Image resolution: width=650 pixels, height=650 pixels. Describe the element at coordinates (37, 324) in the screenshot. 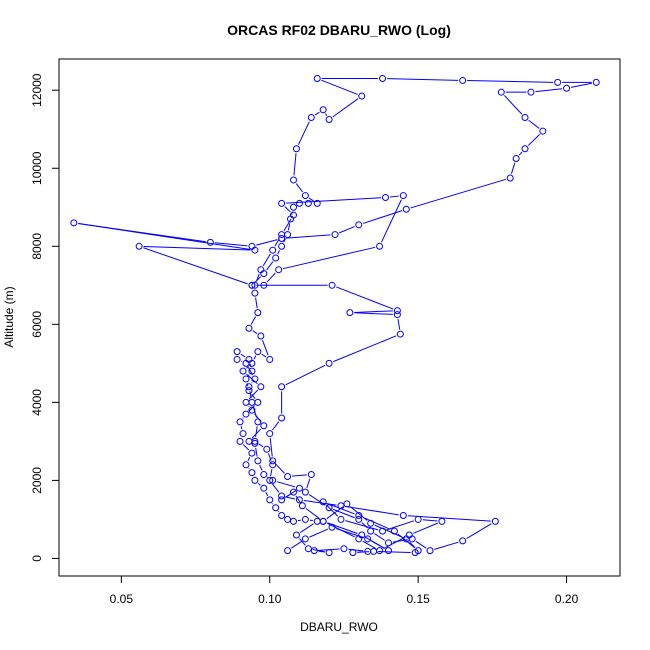

I see `y-tick-label: 6000` at that location.